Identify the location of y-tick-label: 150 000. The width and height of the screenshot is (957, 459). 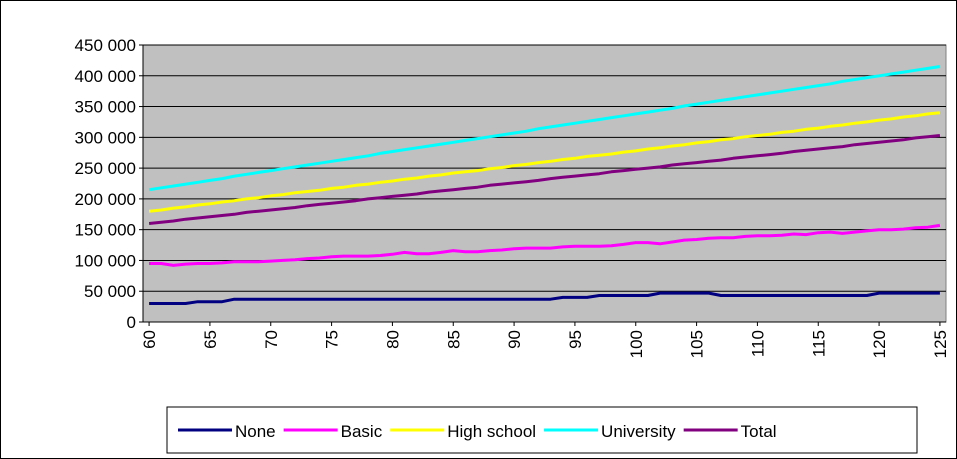
(105, 230).